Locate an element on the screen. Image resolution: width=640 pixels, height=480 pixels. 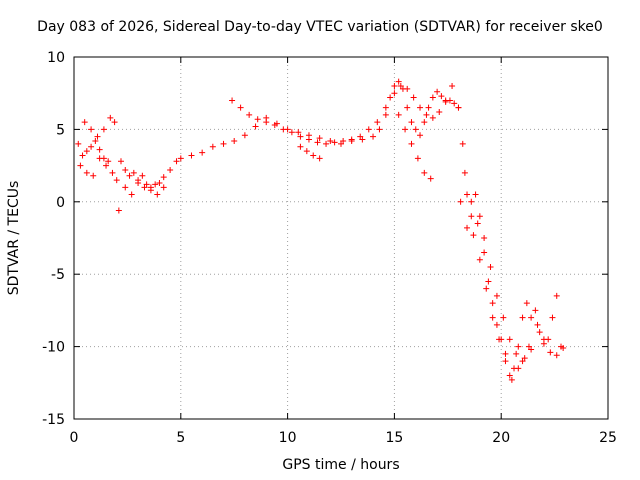
y-tick-label: -15 is located at coordinates (53, 420).